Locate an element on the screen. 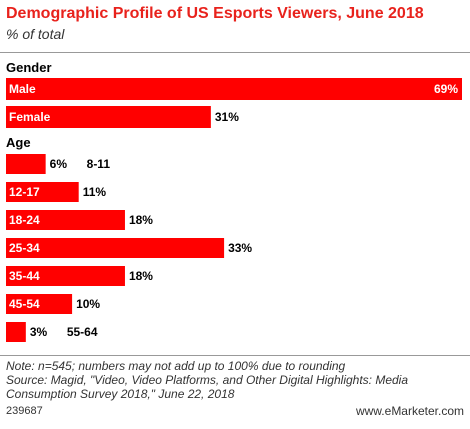 The width and height of the screenshot is (470, 429). bar-gender-male is located at coordinates (234, 89).